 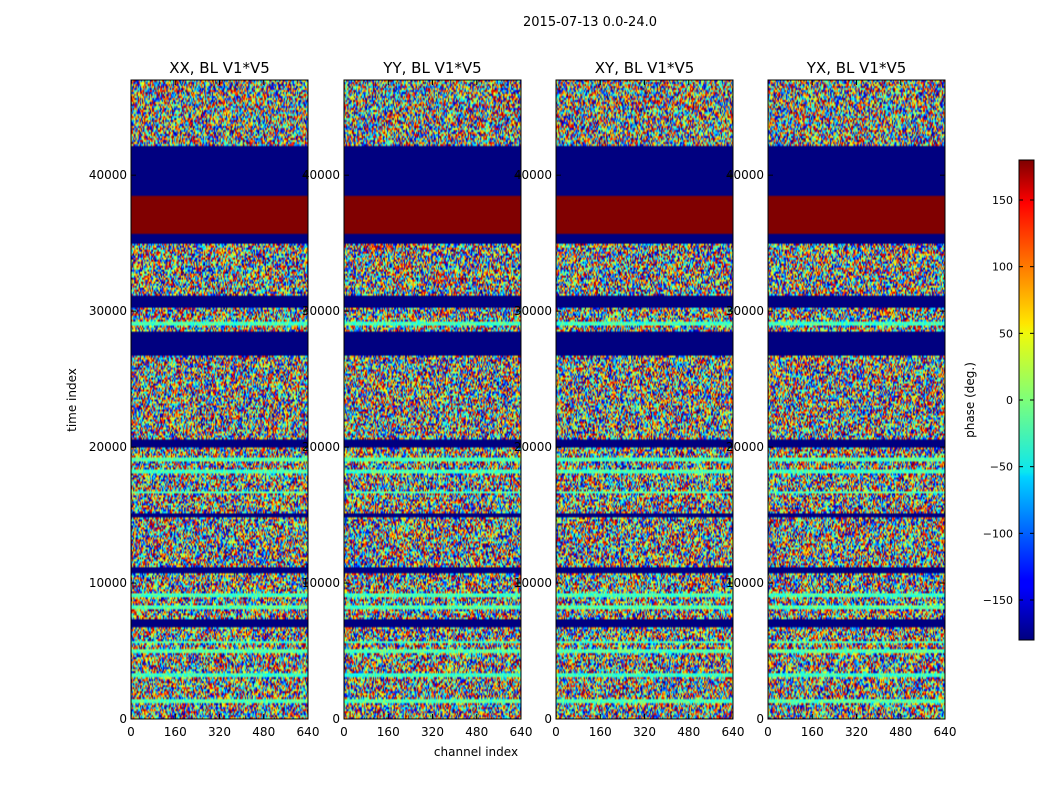 What do you see at coordinates (1006, 333) in the screenshot?
I see `colorbar-tick-label: 50` at bounding box center [1006, 333].